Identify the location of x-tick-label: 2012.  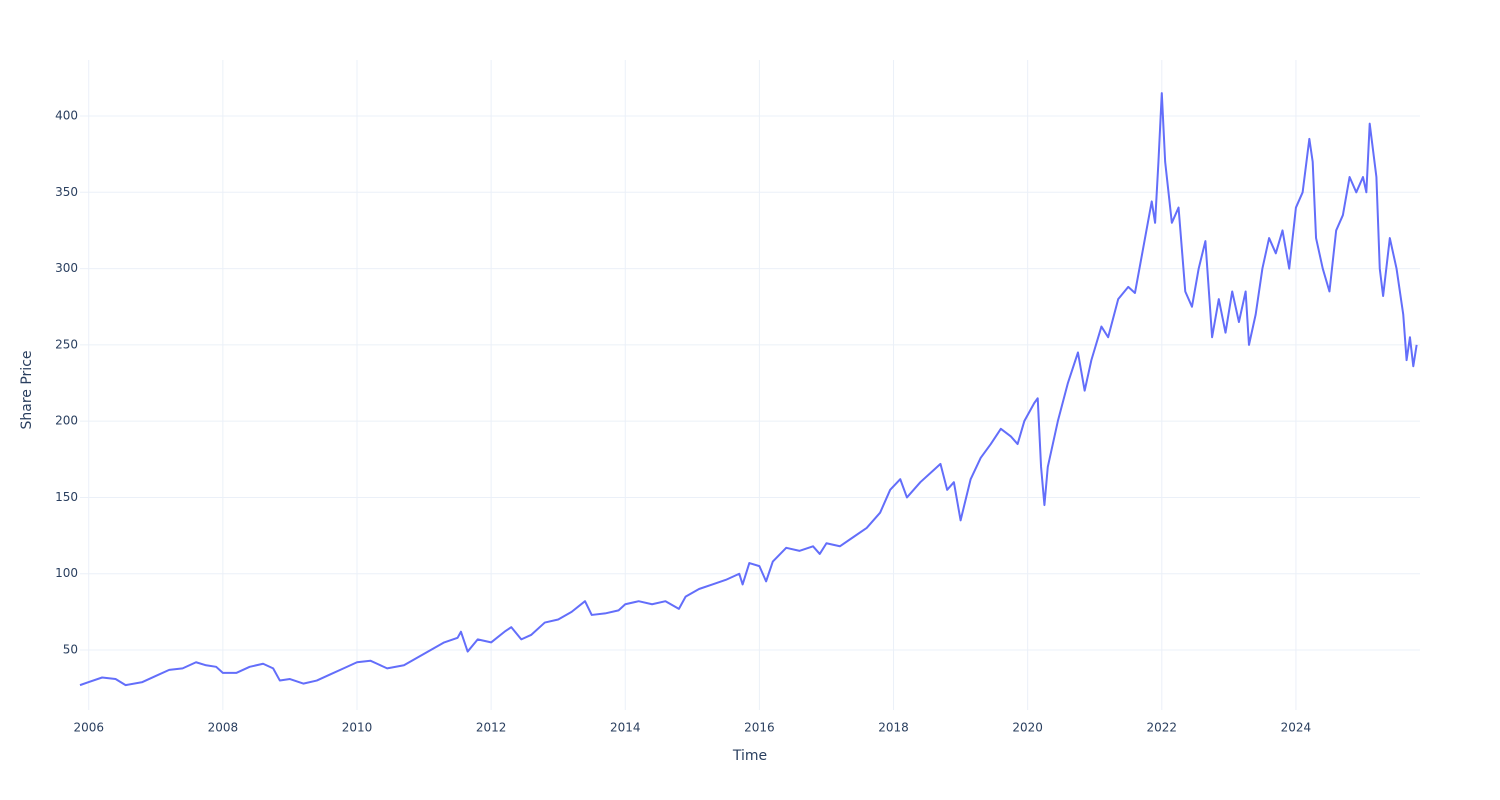
(491, 728).